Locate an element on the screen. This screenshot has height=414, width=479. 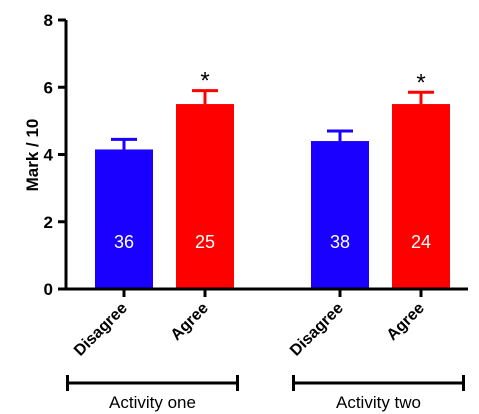
y-tick-label: 4 is located at coordinates (49, 155).